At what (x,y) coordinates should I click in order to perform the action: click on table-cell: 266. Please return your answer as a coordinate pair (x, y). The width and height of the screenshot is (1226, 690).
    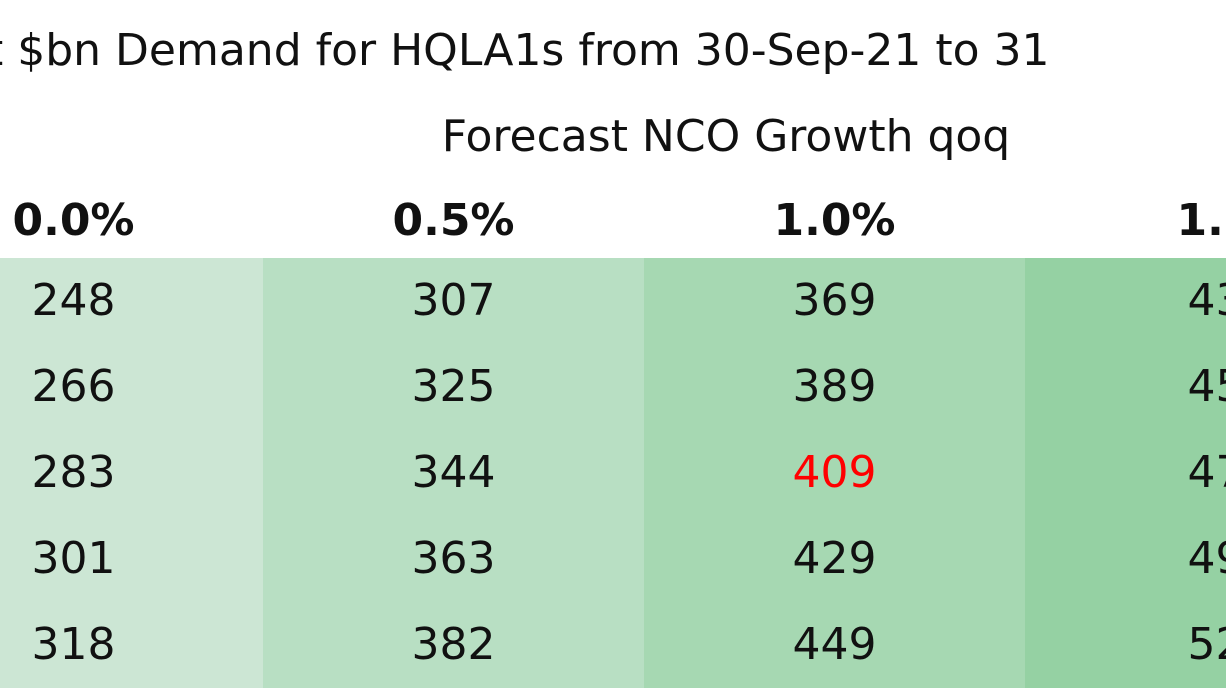
    Looking at the image, I should click on (132, 387).